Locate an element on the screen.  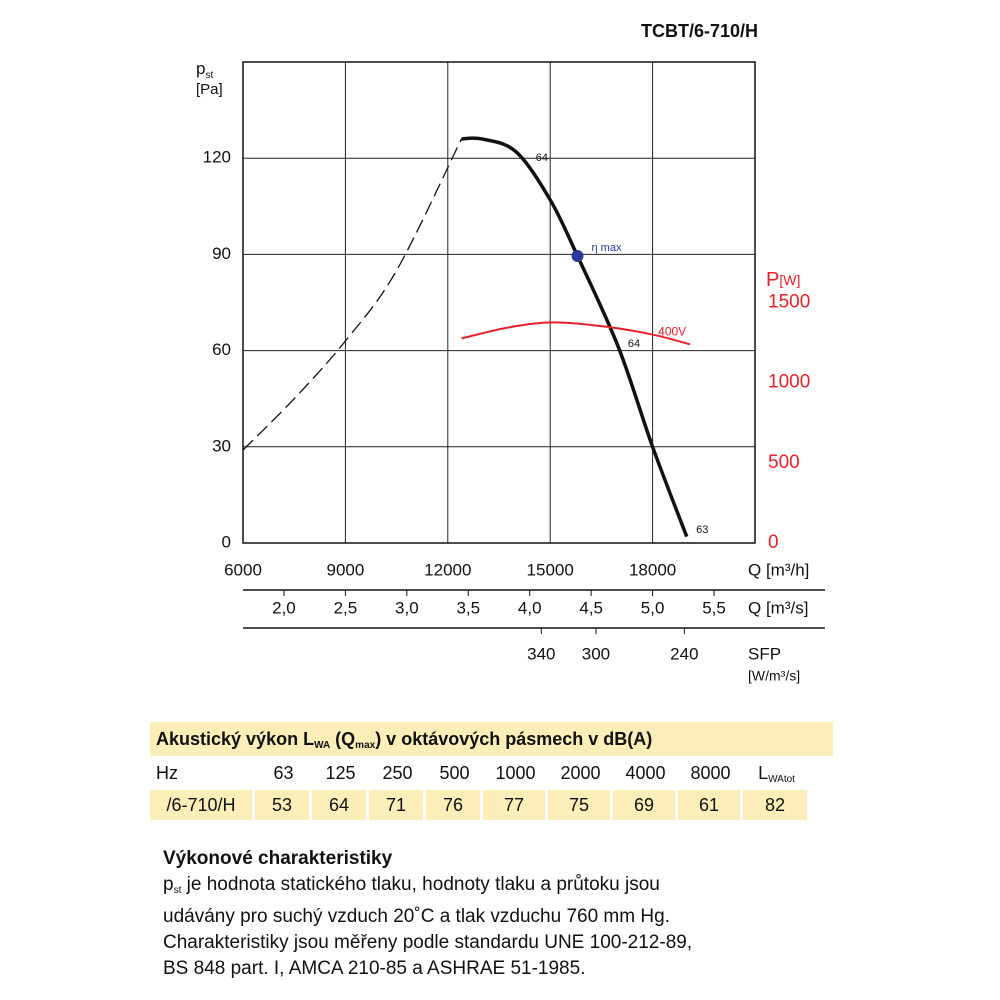
y-tick-label: 60 is located at coordinates (221, 349).